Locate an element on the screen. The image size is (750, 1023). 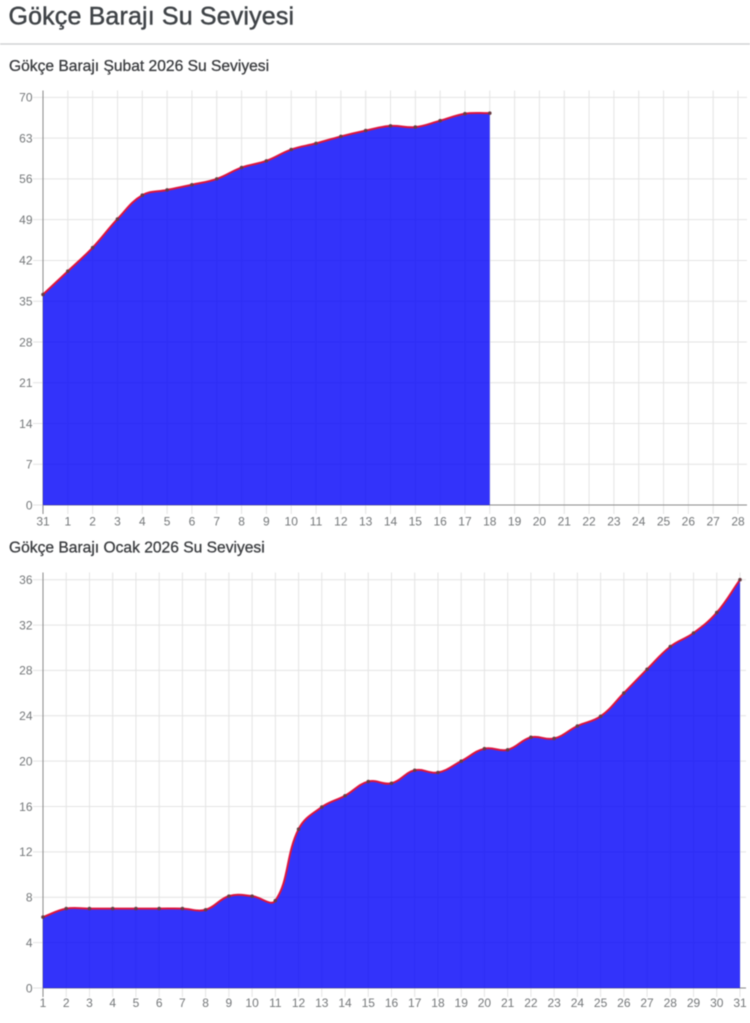
svg-text: 30 is located at coordinates (717, 1003).